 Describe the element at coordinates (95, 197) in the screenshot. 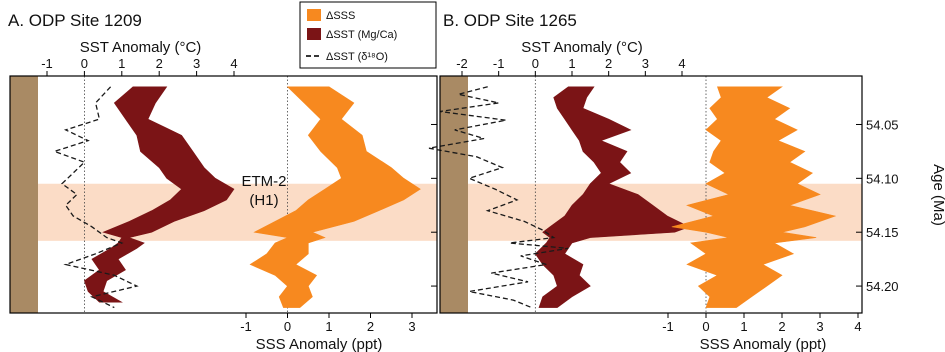

I see `panel-a-sst-d18o-line` at that location.